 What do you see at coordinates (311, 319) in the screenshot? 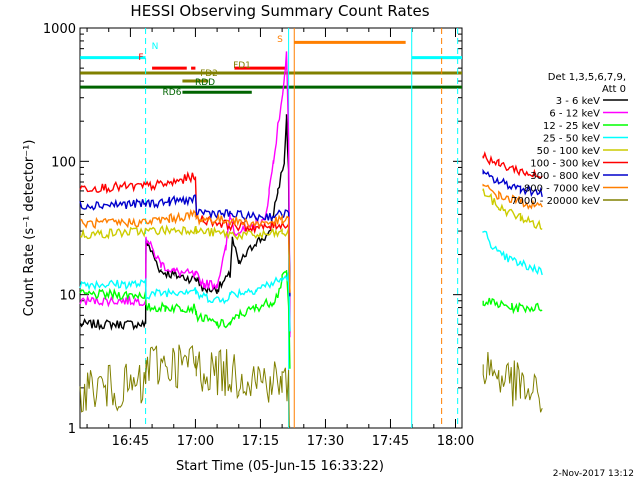
I see `series-line-12-25-kev` at bounding box center [311, 319].